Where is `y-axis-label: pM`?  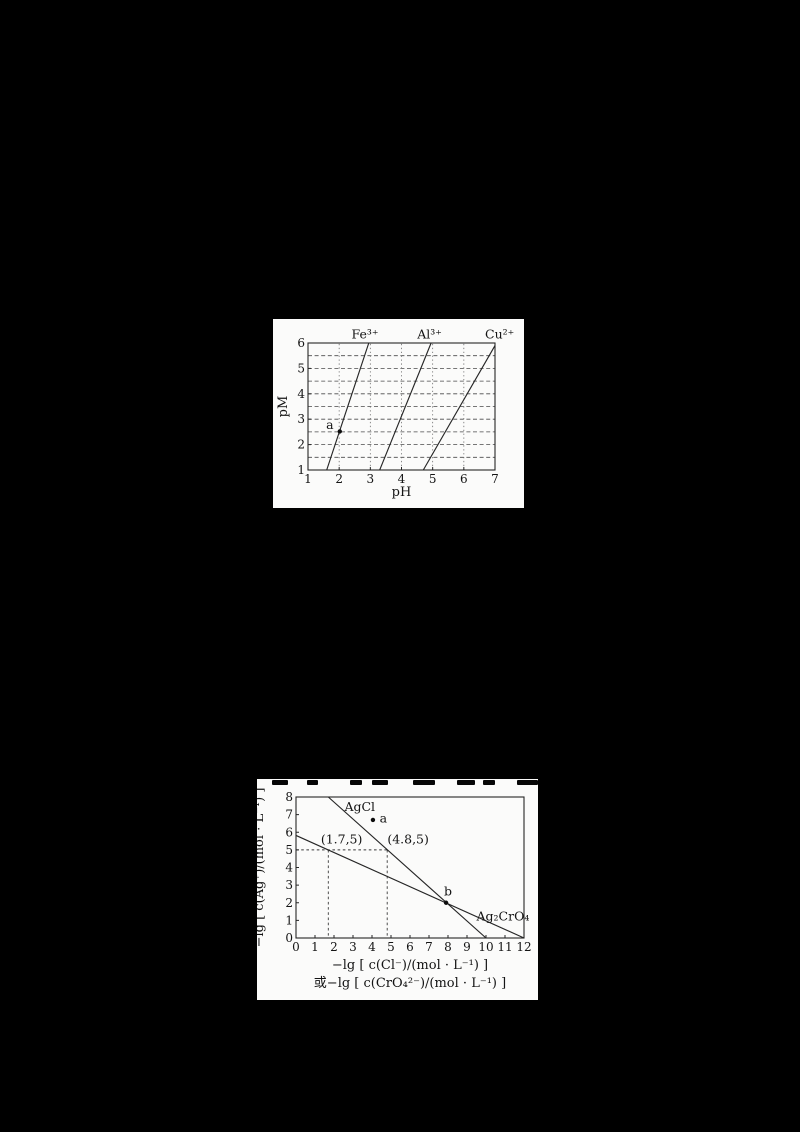 y-axis-label: pM is located at coordinates (283, 407).